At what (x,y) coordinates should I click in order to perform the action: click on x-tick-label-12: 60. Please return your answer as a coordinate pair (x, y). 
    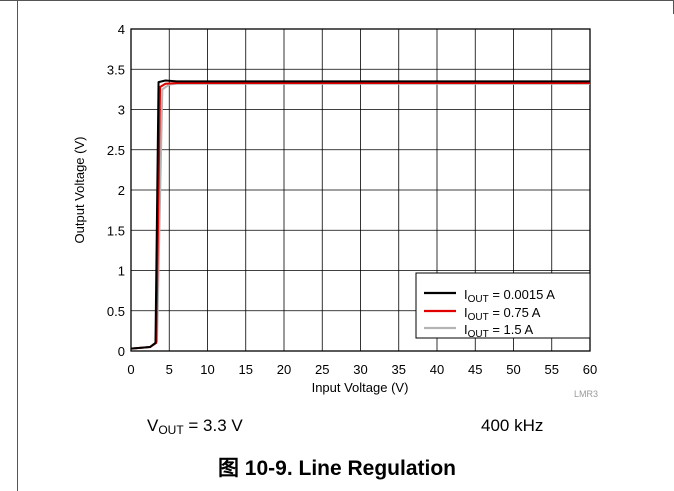
    Looking at the image, I should click on (590, 369).